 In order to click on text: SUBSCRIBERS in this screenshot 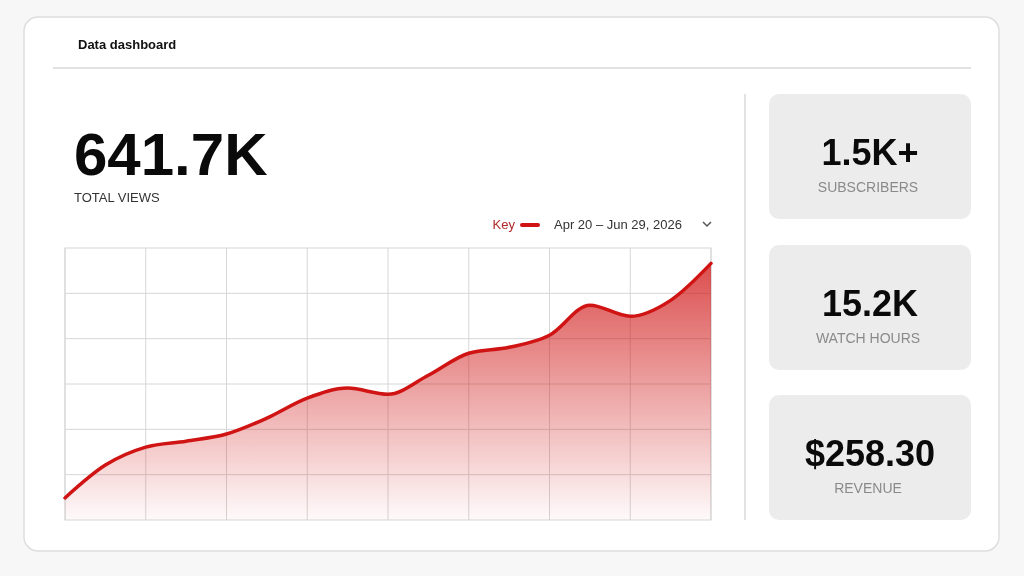, I will do `click(868, 187)`.